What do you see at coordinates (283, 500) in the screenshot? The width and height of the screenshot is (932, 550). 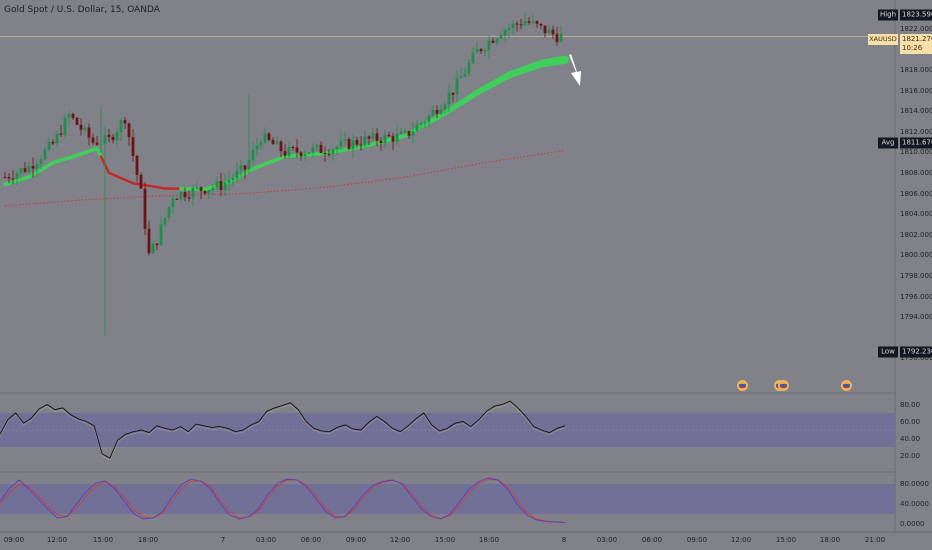 I see `stochastic-k-line` at bounding box center [283, 500].